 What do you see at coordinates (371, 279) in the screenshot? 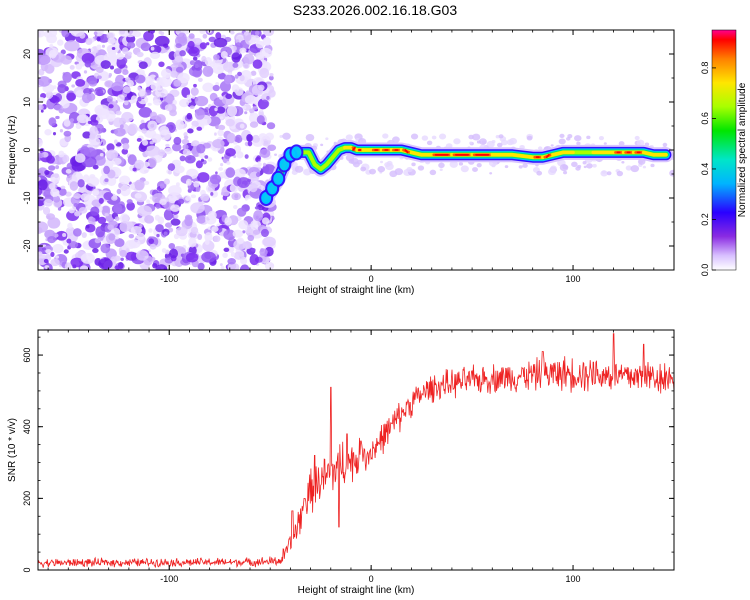
I see `x-tick-label: 0` at bounding box center [371, 279].